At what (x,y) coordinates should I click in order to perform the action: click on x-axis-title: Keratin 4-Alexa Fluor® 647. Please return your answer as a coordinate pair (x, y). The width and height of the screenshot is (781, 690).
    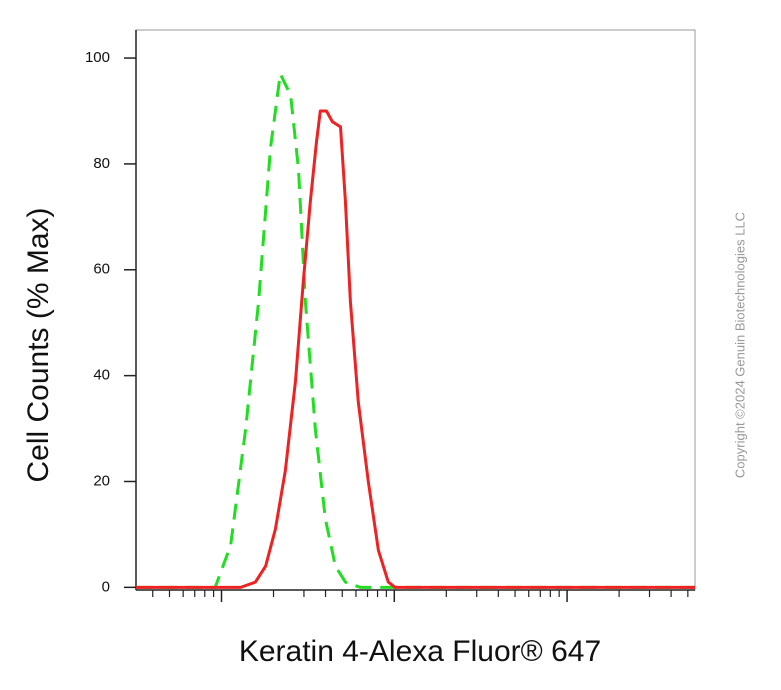
    Looking at the image, I should click on (420, 651).